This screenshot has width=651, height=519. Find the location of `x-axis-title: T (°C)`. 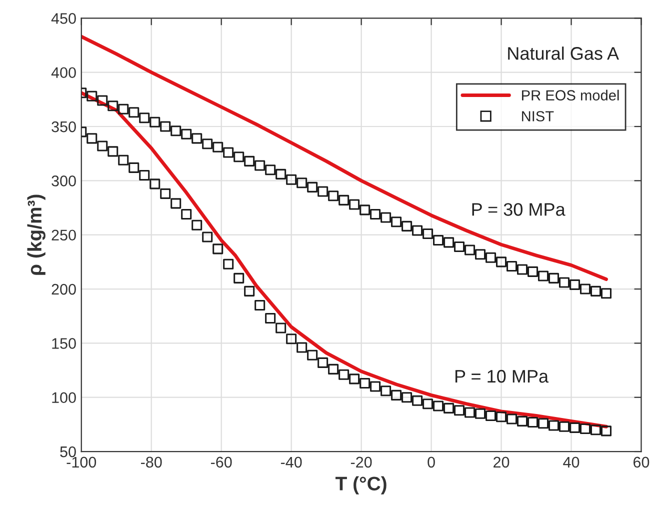

x-axis-title: T (°C) is located at coordinates (361, 485).